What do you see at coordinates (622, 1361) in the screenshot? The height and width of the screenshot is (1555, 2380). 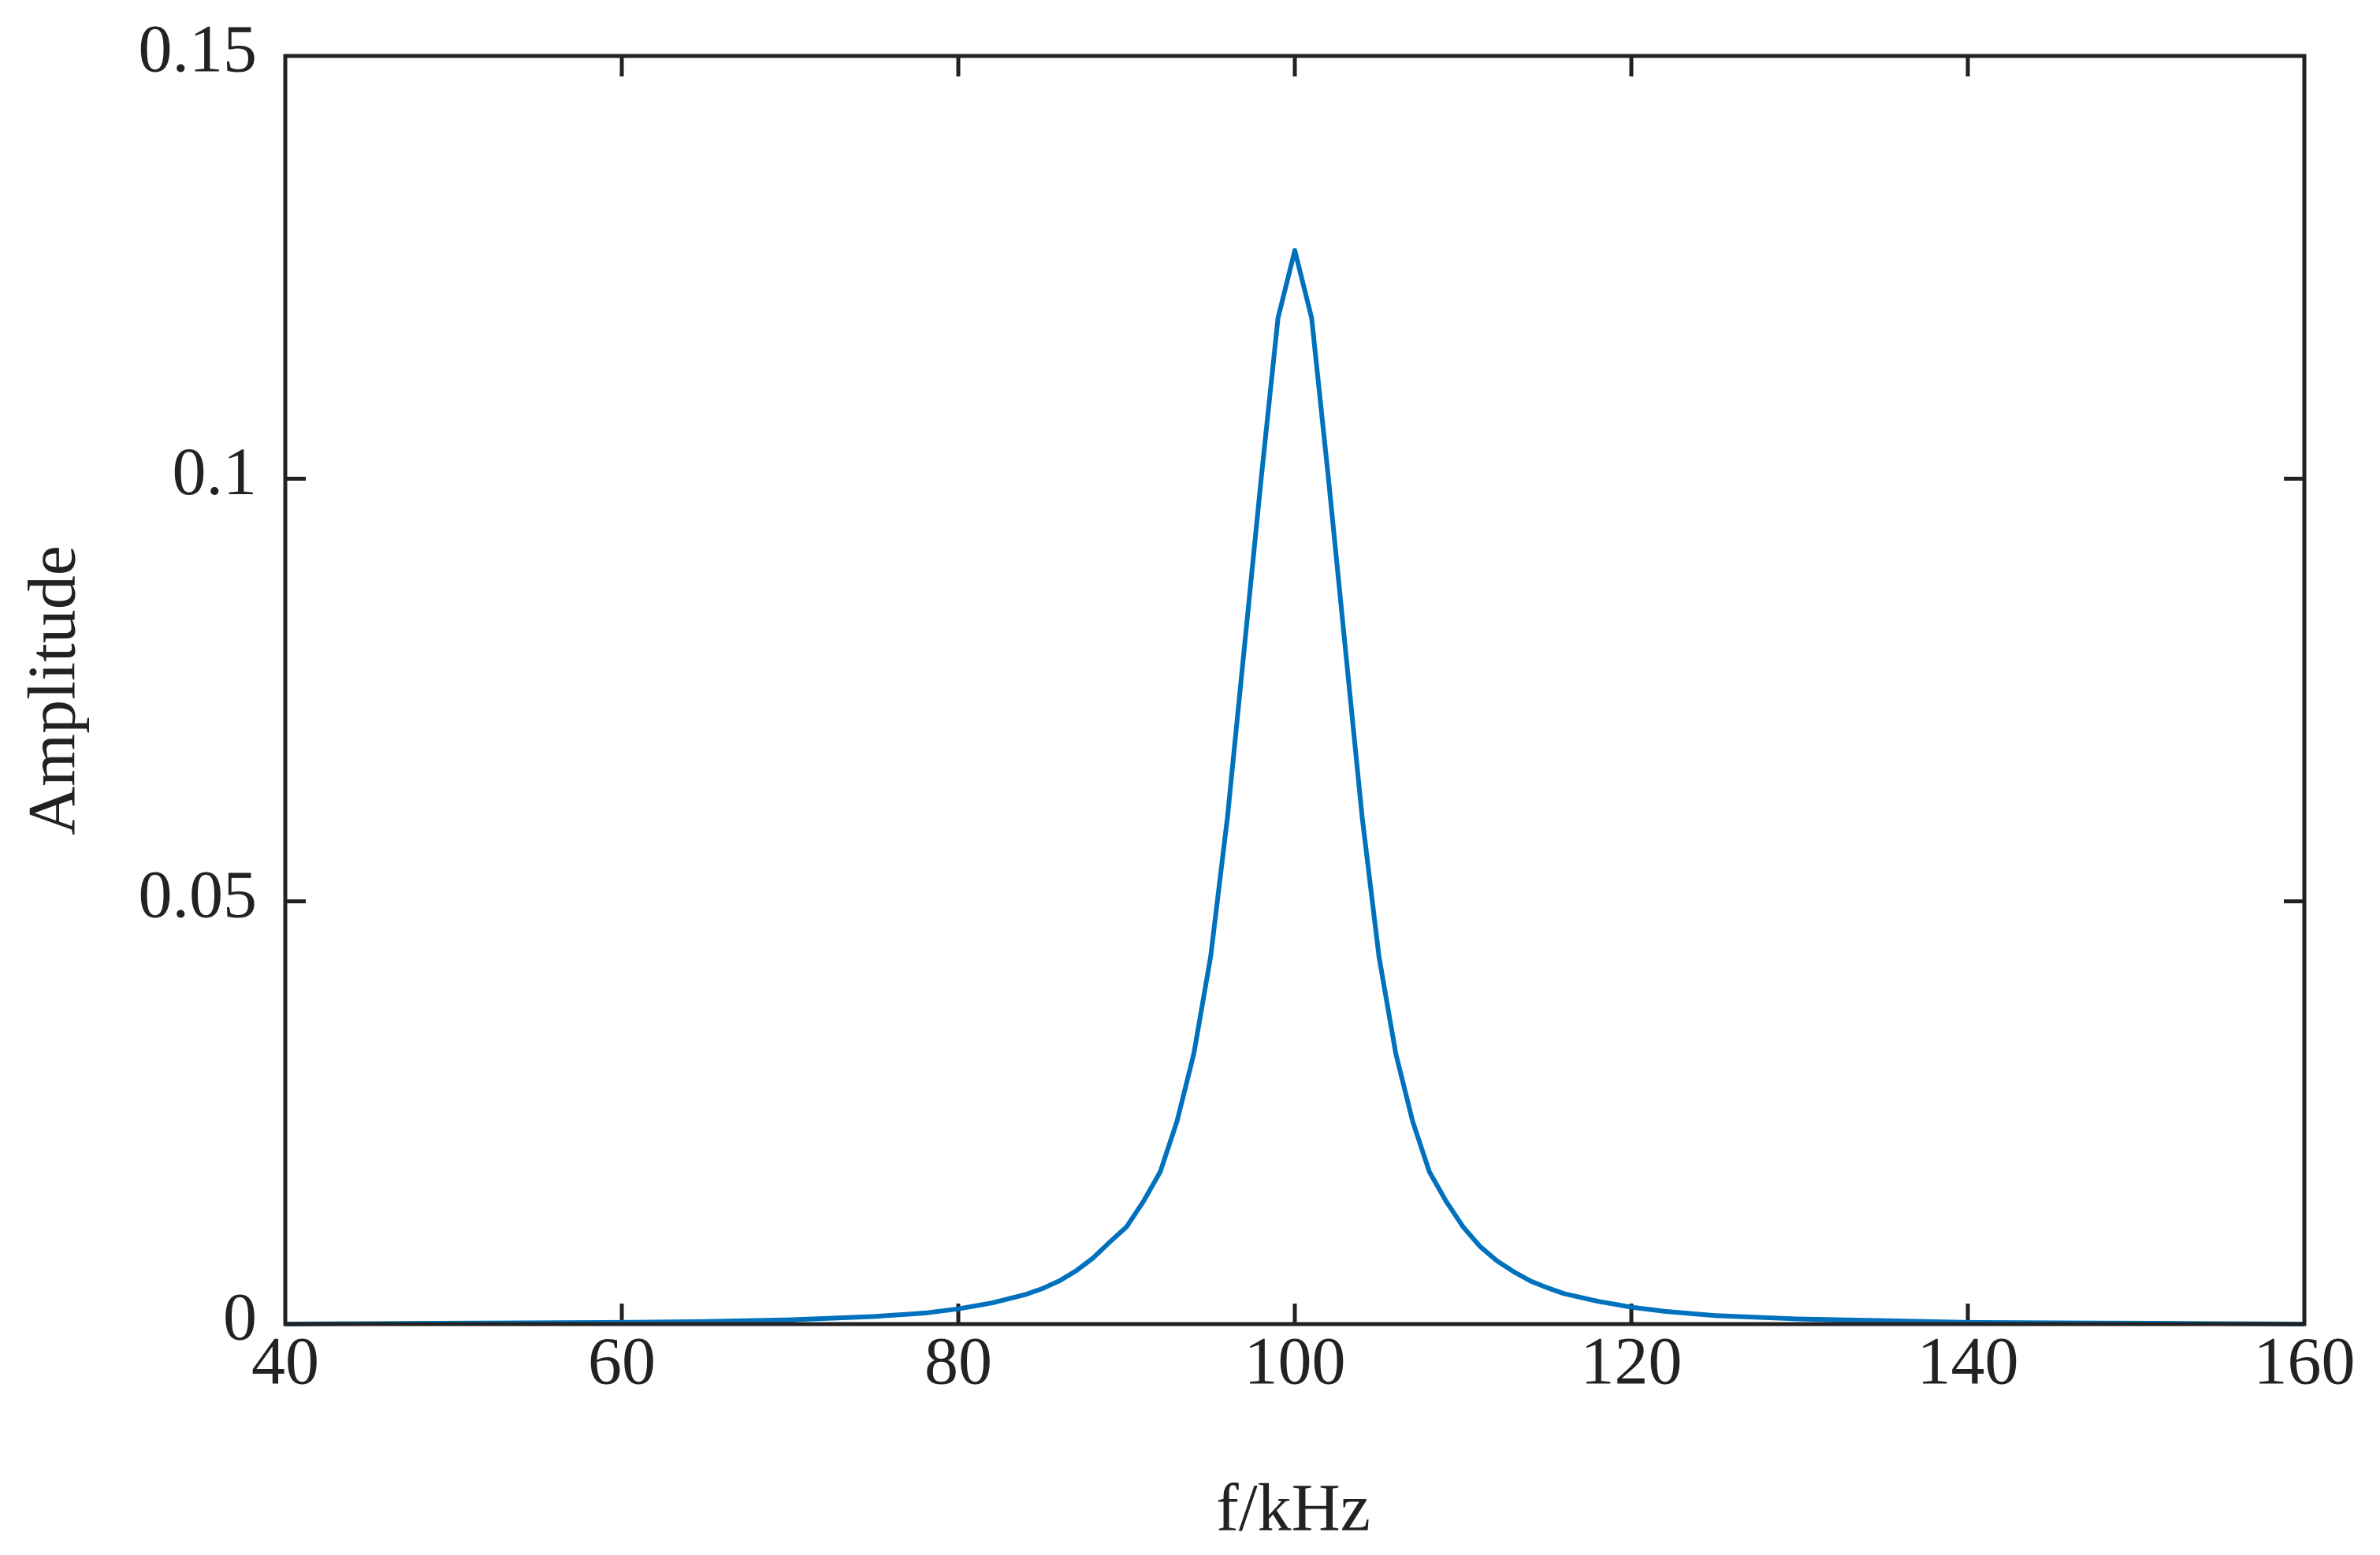 I see `x-tick-label: 60` at bounding box center [622, 1361].